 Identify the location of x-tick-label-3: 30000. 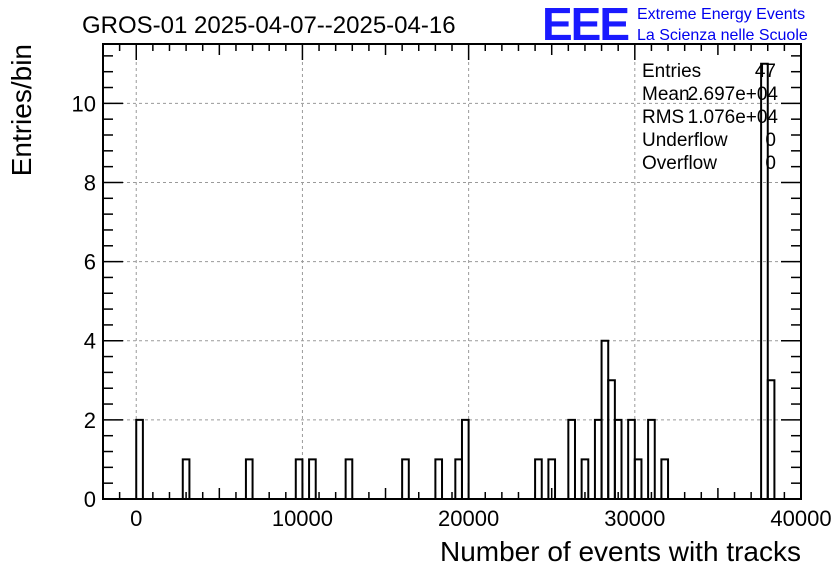
(634, 518).